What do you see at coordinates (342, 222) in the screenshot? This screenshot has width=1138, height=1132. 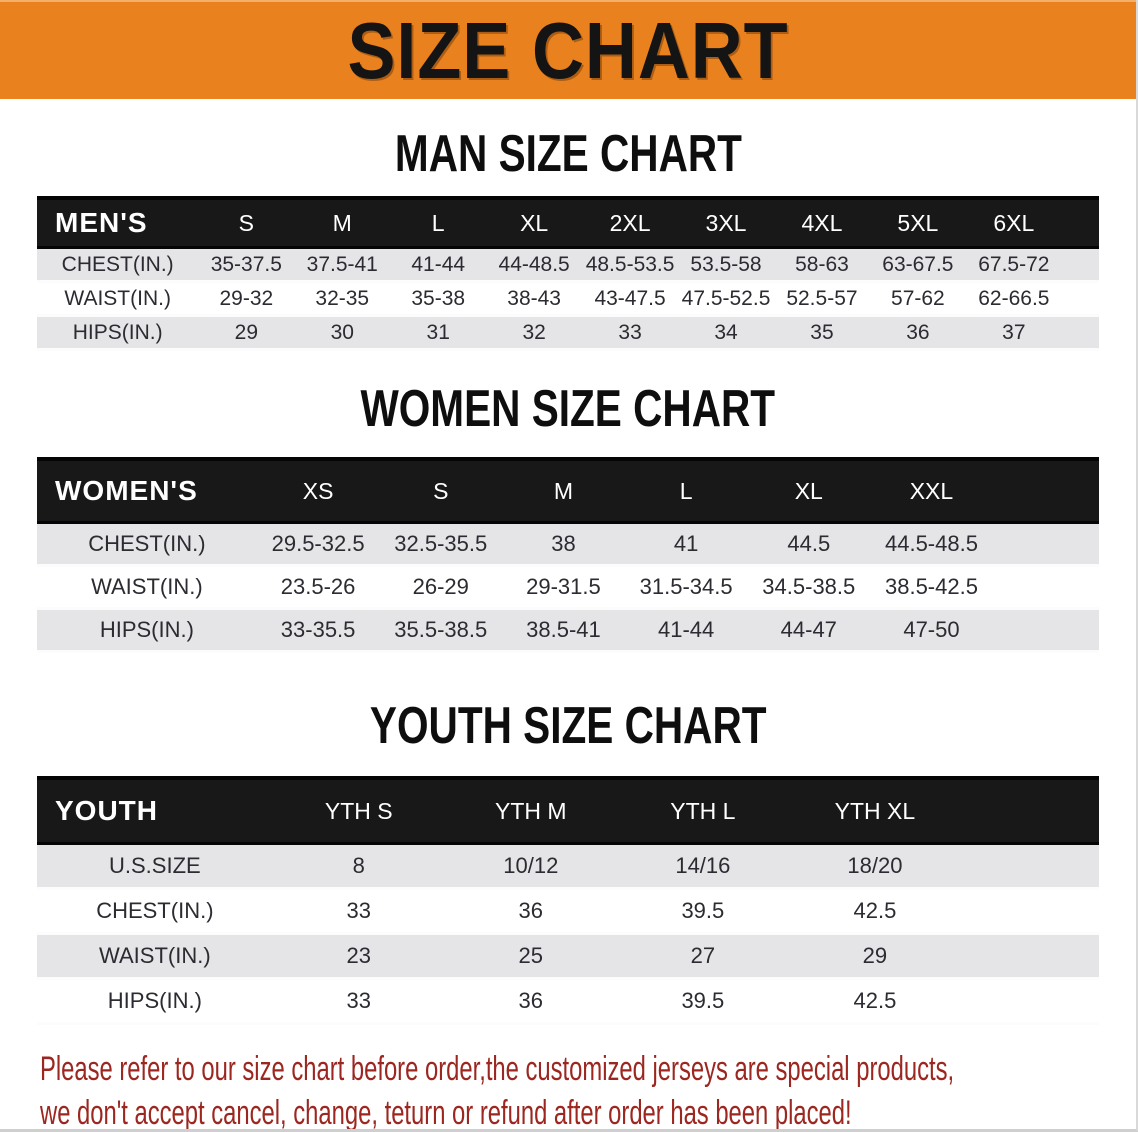 I see `size-column-header: M` at bounding box center [342, 222].